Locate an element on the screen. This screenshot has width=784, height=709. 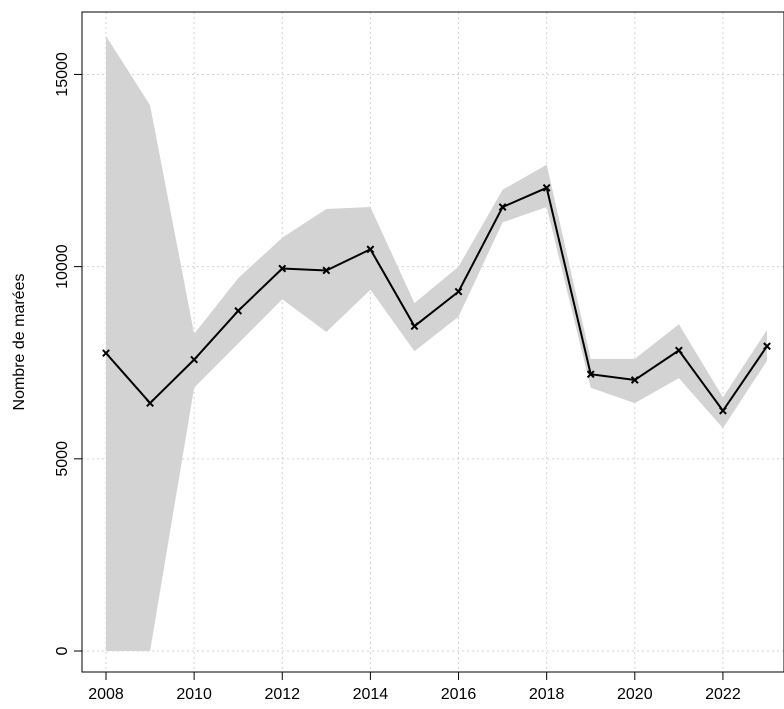
x-tick-label: 2018 is located at coordinates (547, 694).